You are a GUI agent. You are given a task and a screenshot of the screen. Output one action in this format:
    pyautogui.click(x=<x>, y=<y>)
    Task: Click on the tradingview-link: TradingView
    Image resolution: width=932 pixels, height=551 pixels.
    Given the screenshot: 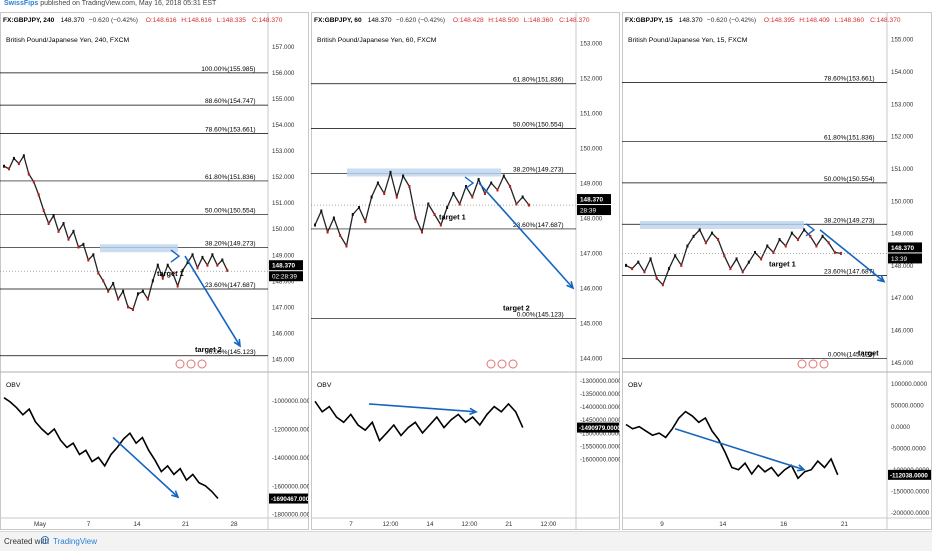 What is the action you would take?
    pyautogui.click(x=75, y=541)
    